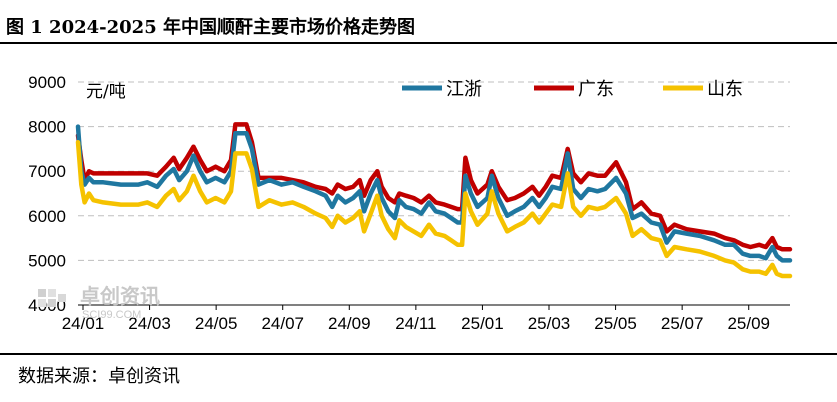 This screenshot has width=837, height=402. What do you see at coordinates (418, 354) in the screenshot?
I see `bottom-rule` at bounding box center [418, 354].